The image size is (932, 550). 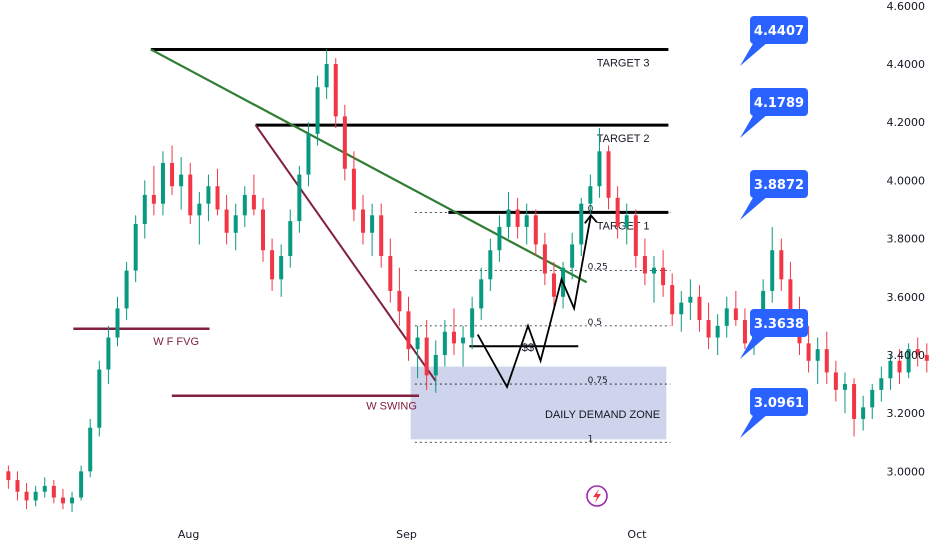 I want to click on fib-level-label: 1, so click(x=591, y=439).